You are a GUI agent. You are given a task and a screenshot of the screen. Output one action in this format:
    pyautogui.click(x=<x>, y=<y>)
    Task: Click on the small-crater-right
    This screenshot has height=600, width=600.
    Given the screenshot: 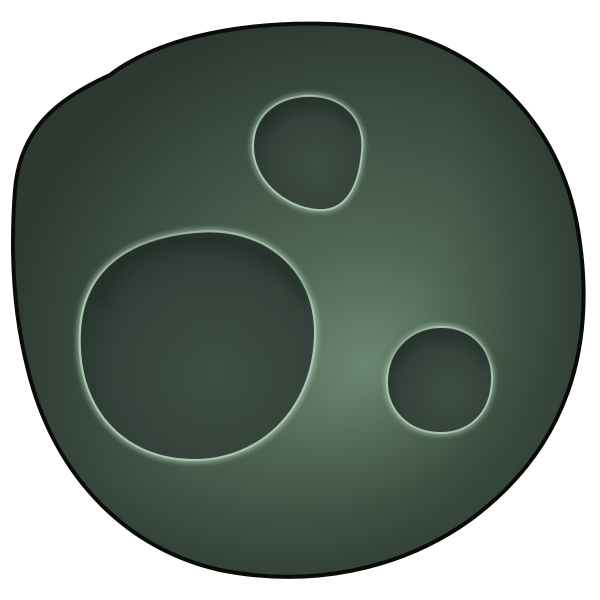 What is the action you would take?
    pyautogui.click(x=439, y=380)
    